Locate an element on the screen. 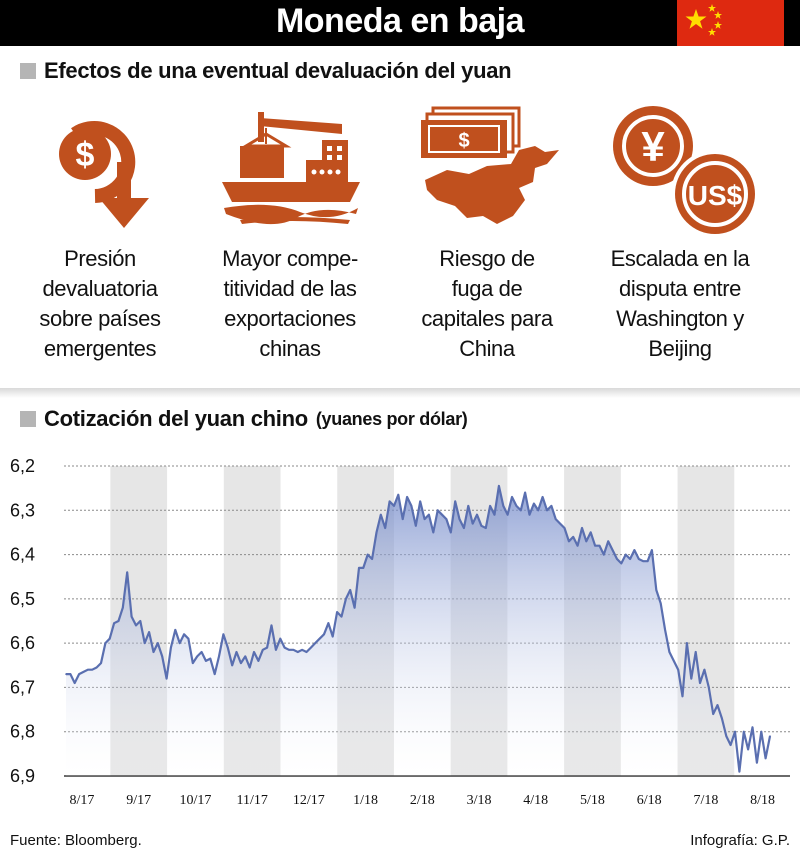 This screenshot has width=800, height=854. y-tick-label: 6,2 is located at coordinates (22, 466).